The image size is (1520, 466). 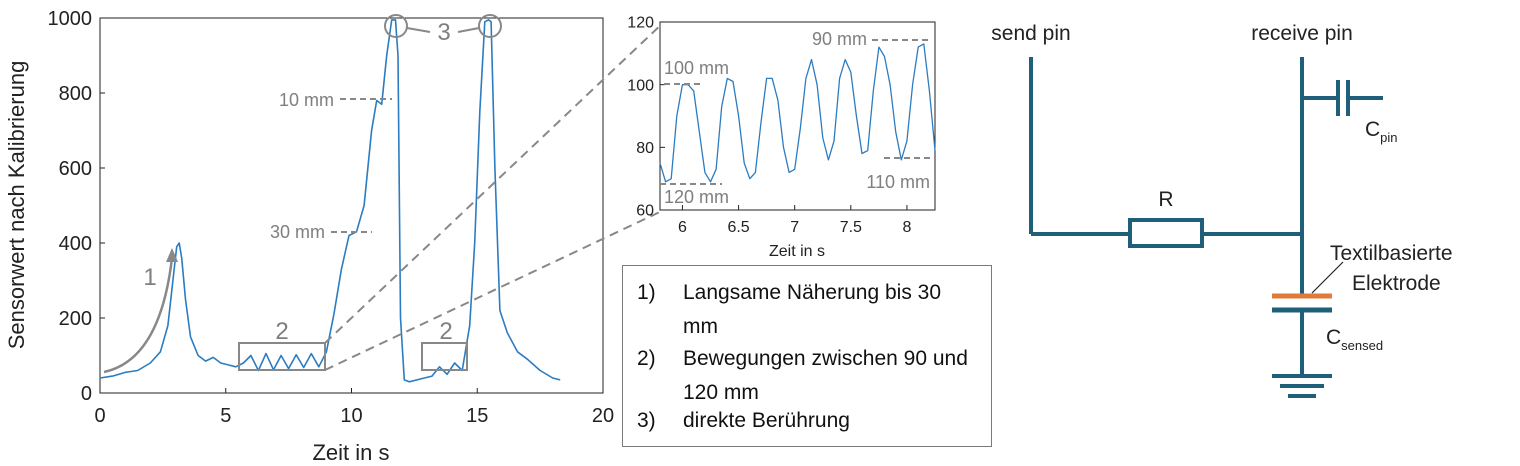 I want to click on legend-item-1: 1) Langsame Näherung bis 30 mm, so click(x=805, y=310).